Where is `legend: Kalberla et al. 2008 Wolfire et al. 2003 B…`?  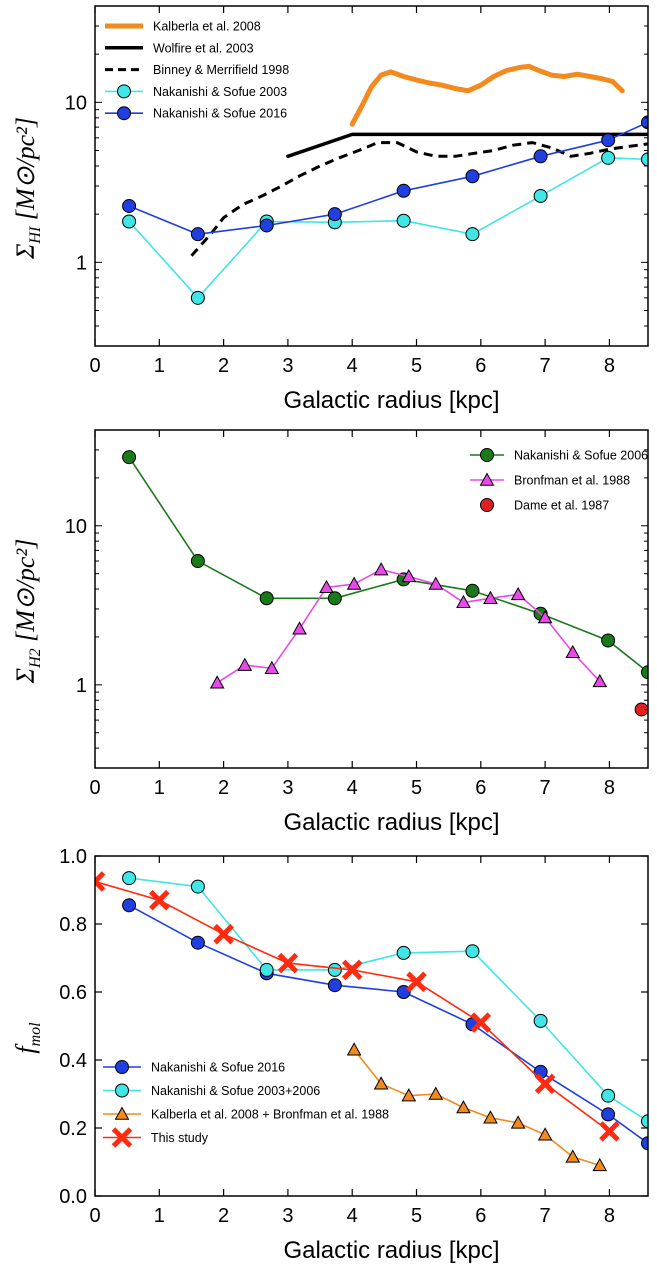
legend: Kalberla et al. 2008 Wolfire et al. 2003 B… is located at coordinates (197, 70).